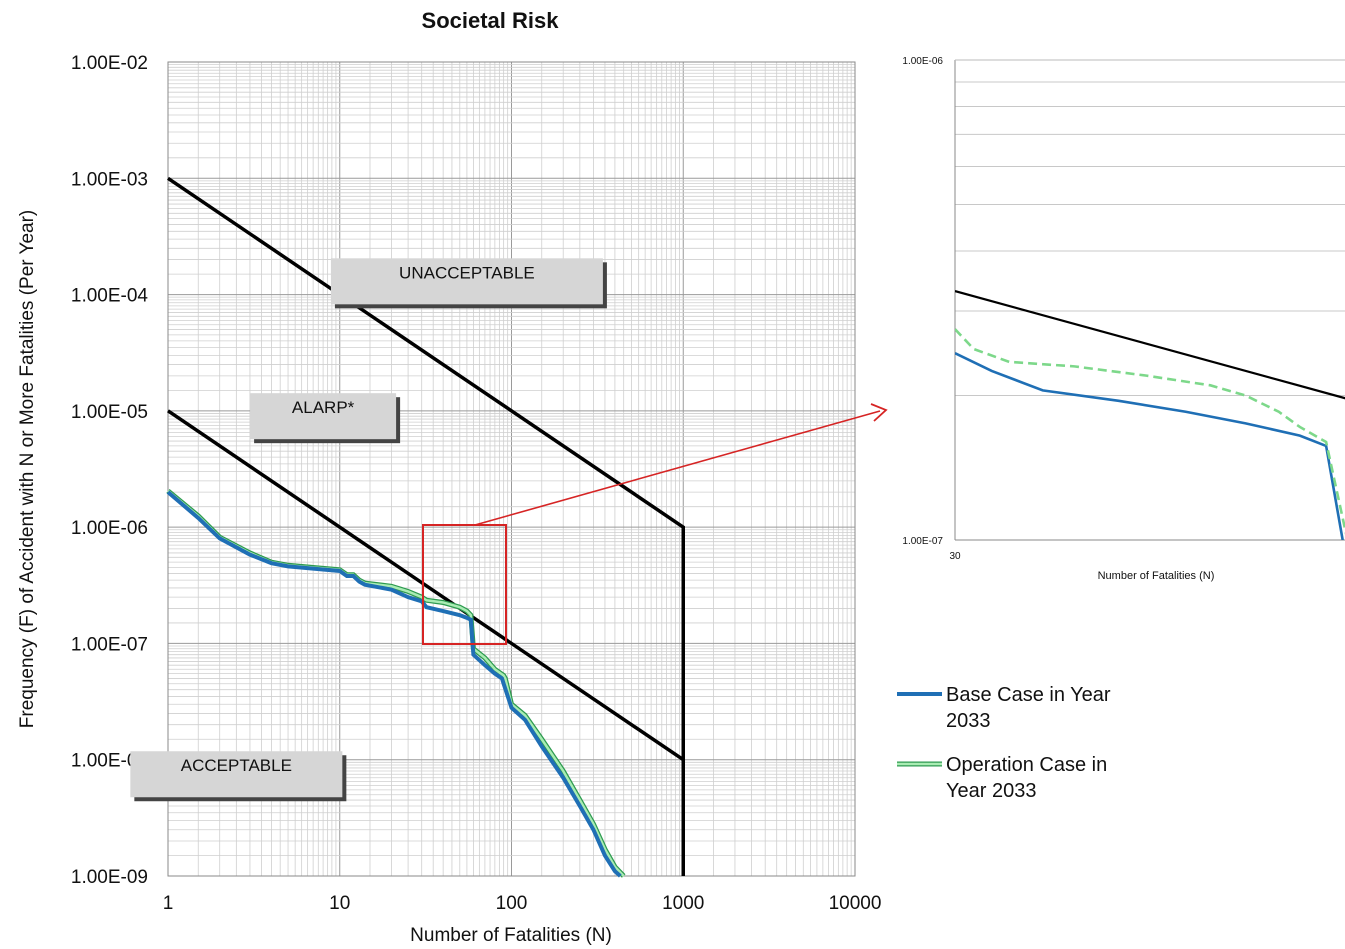 This screenshot has height=949, width=1345. What do you see at coordinates (512, 903) in the screenshot?
I see `x-tick-label: 100` at bounding box center [512, 903].